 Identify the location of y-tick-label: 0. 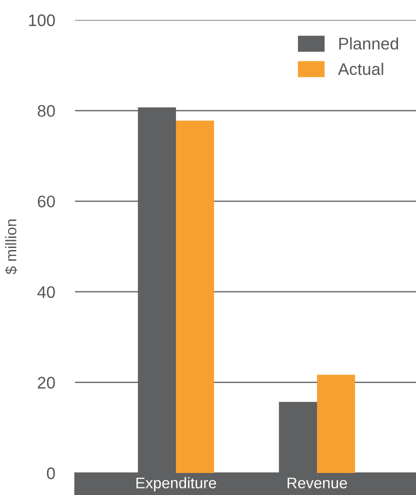
(50, 473).